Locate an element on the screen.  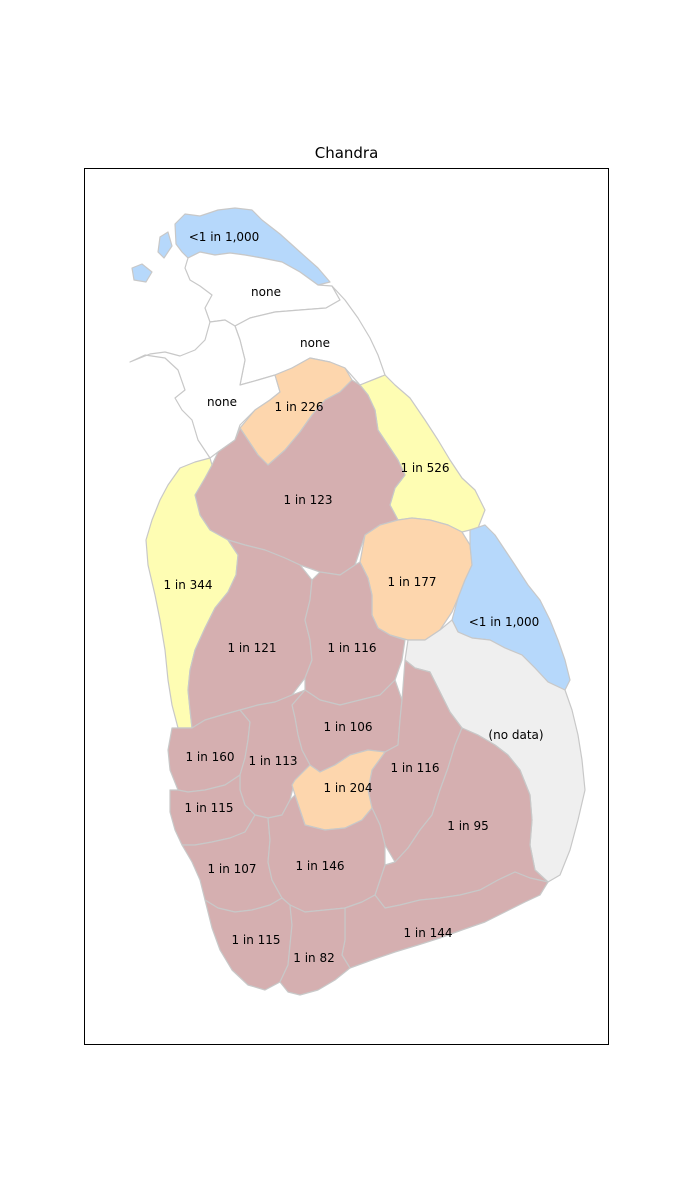
district-label-mannar: none is located at coordinates (222, 402).